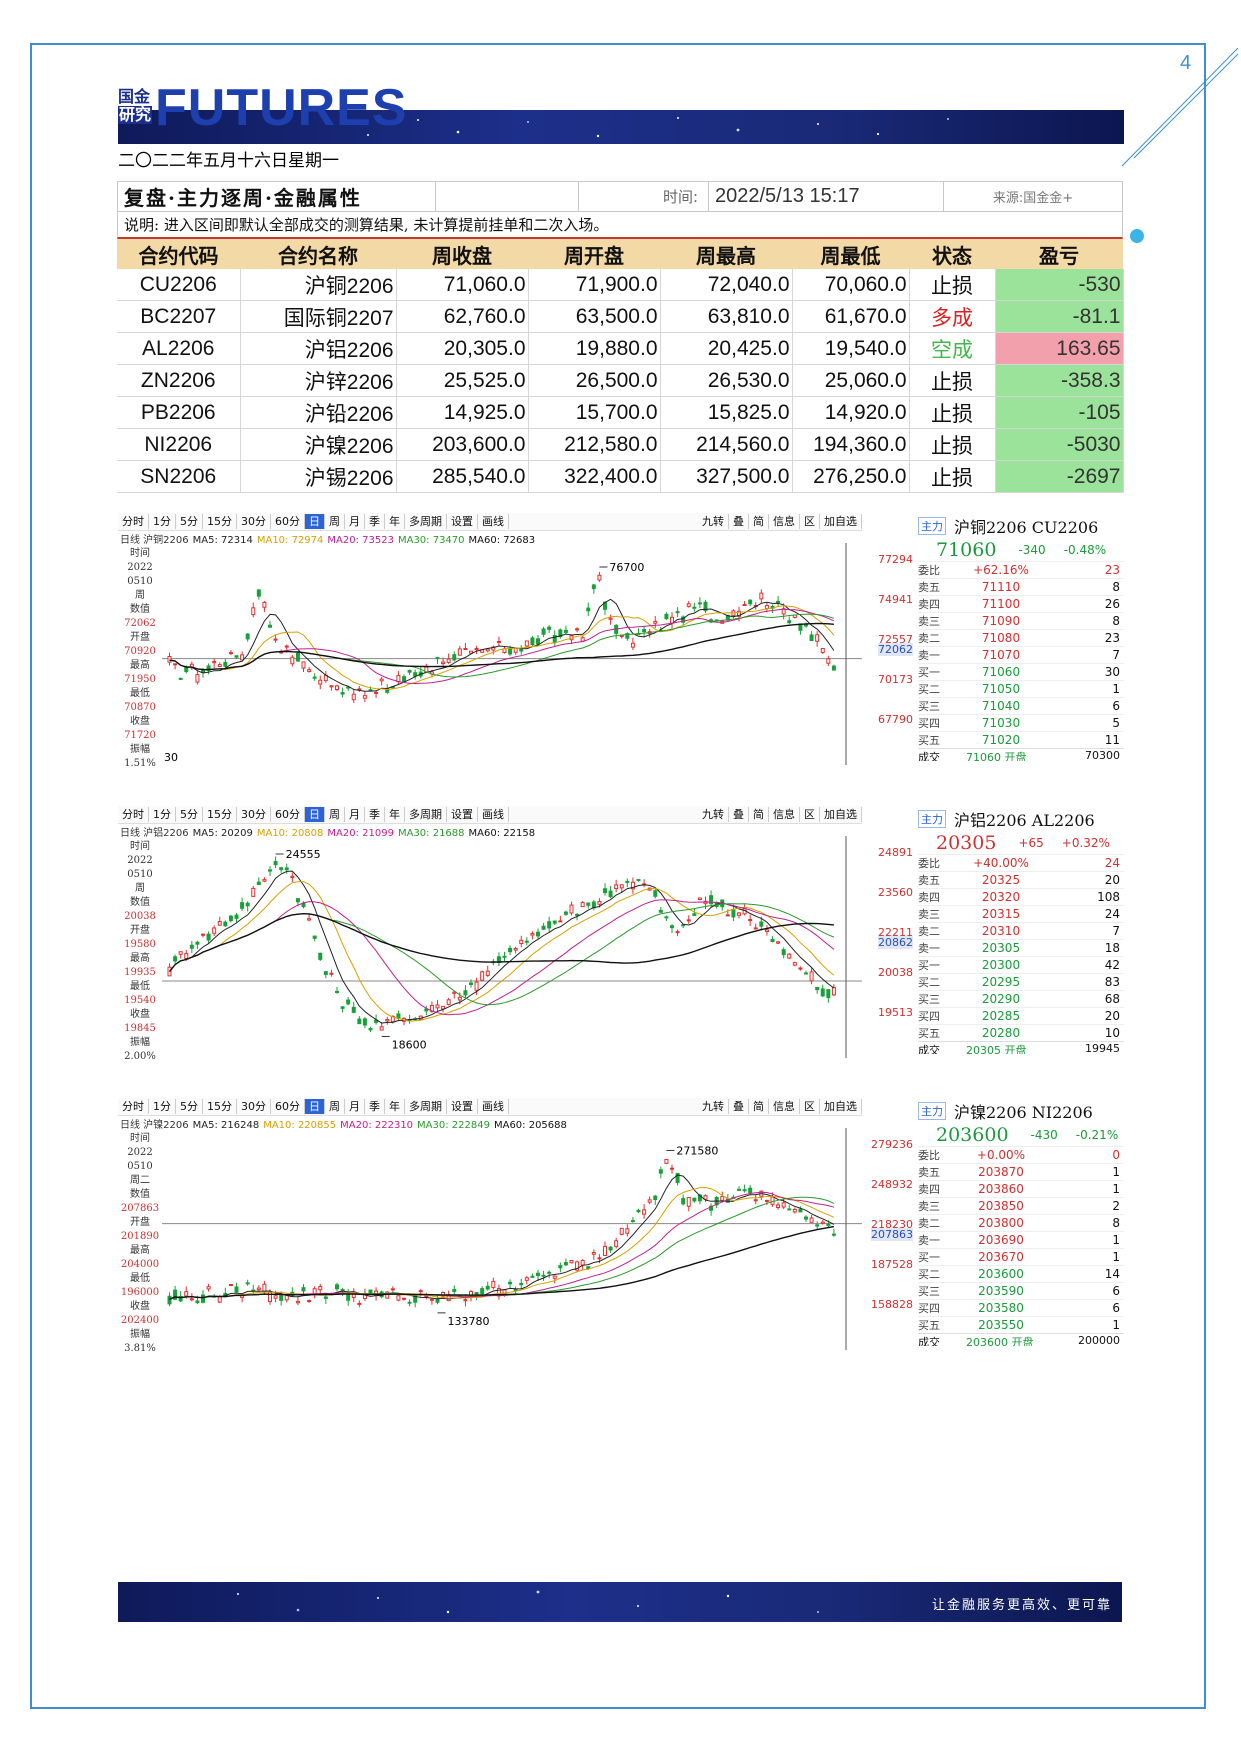 This screenshot has height=1754, width=1241. What do you see at coordinates (594, 476) in the screenshot?
I see `weekly-open: 322,400.0` at bounding box center [594, 476].